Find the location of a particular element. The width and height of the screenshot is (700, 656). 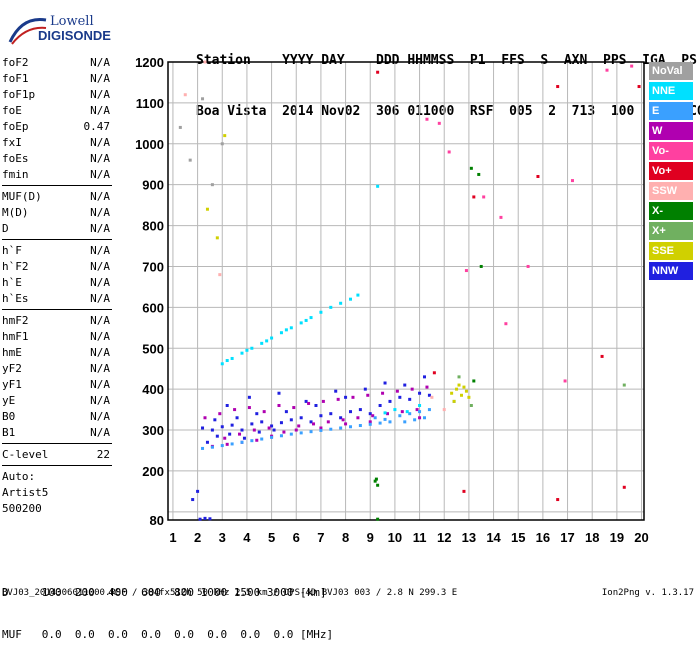

y-tick-label: 80 is located at coordinates (157, 520).